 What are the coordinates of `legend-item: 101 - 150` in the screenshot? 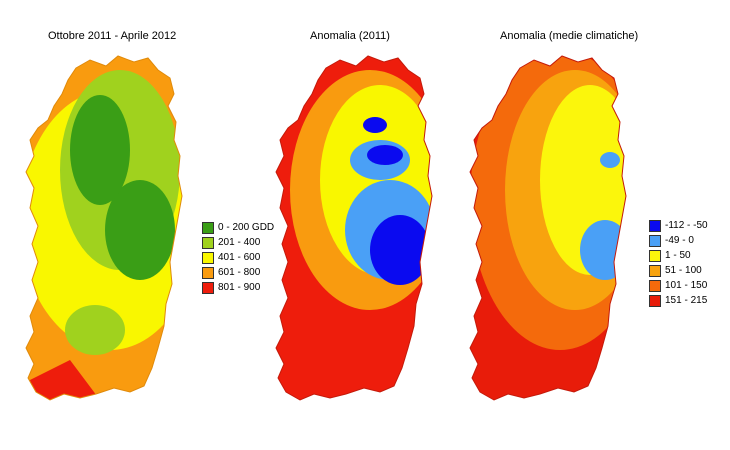 It's located at (678, 285).